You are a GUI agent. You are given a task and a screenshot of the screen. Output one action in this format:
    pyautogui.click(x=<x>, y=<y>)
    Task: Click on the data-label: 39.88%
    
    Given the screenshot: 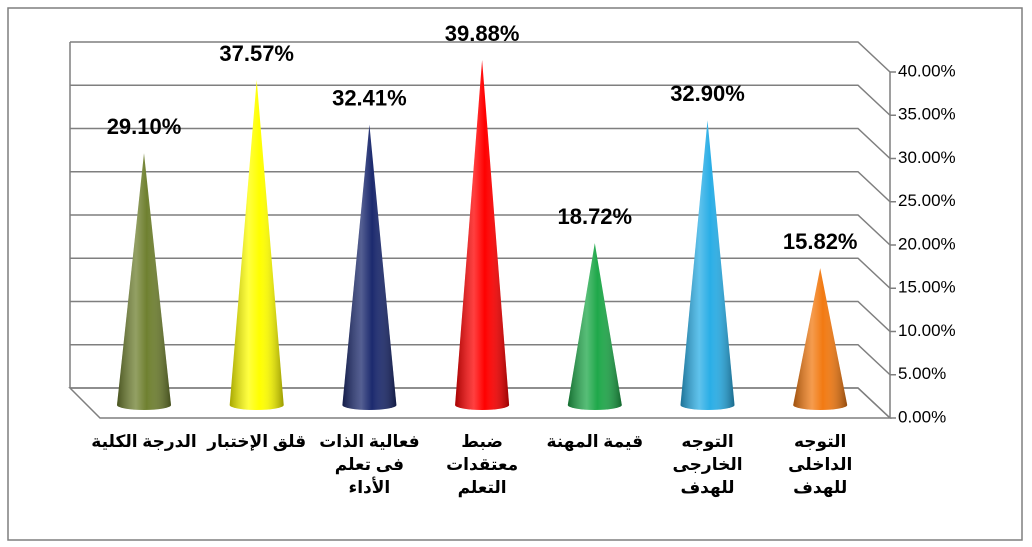 What is the action you would take?
    pyautogui.click(x=482, y=33)
    